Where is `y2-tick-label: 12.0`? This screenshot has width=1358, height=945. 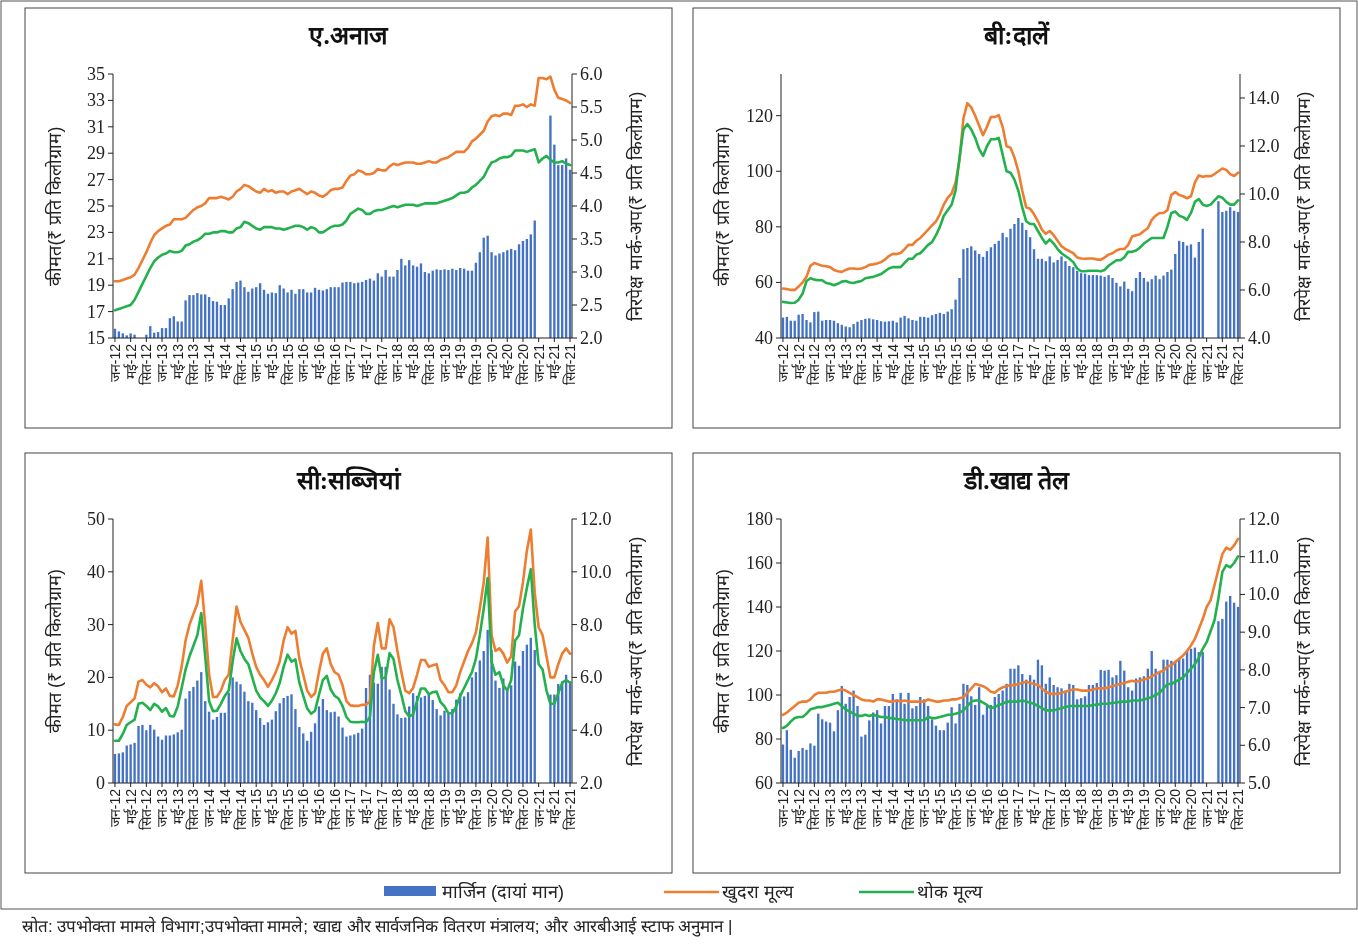 y2-tick-label: 12.0 is located at coordinates (596, 519).